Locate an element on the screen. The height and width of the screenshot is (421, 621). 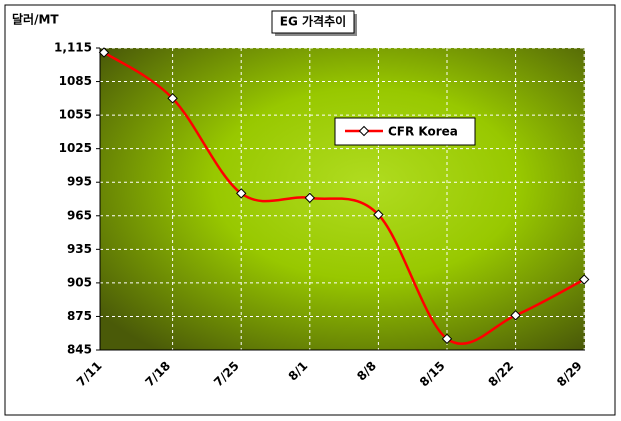
y-tick-label: 875 is located at coordinates (79, 316).